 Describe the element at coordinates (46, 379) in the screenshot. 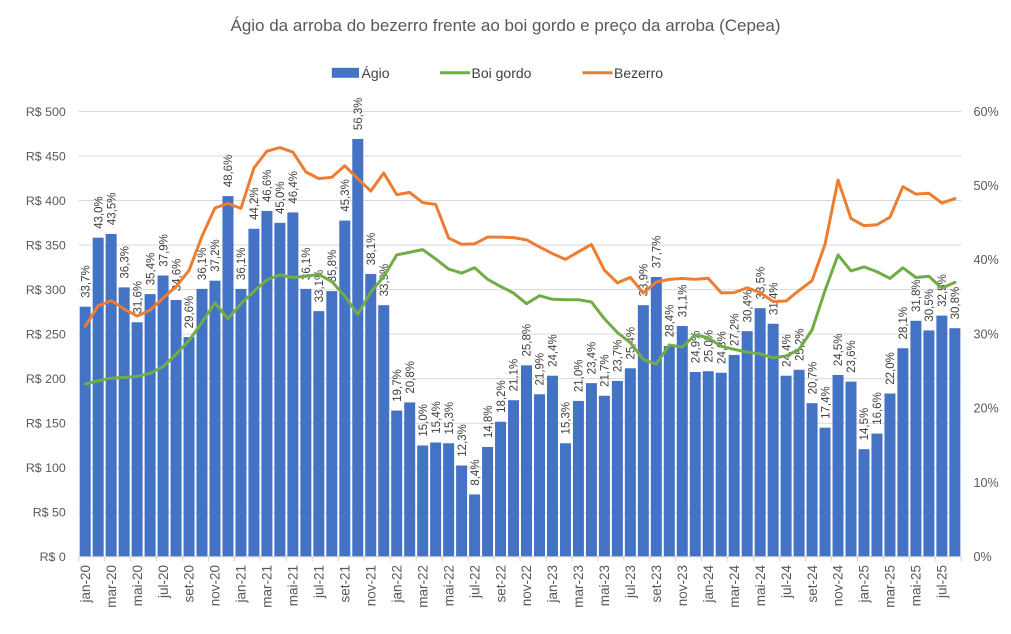

I see `svg-text: R$ 200` at that location.